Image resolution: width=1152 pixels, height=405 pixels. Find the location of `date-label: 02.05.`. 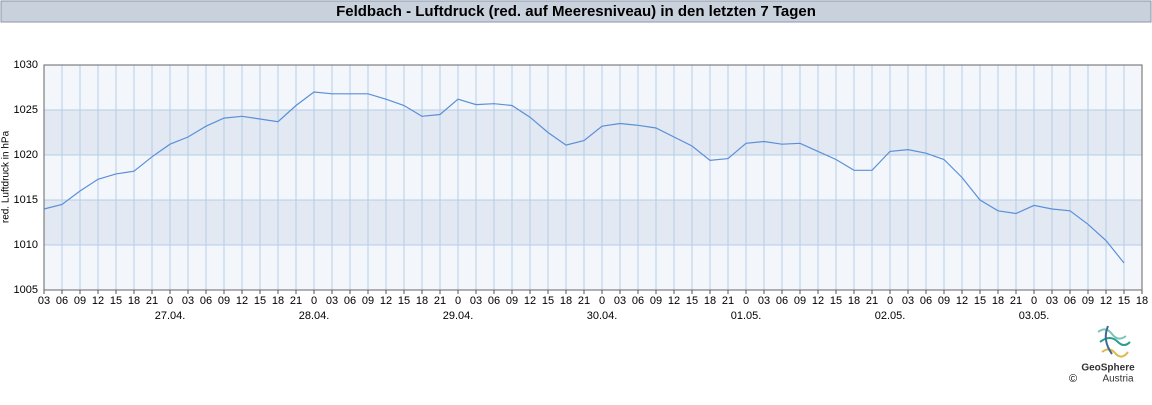

date-label: 02.05. is located at coordinates (890, 316).